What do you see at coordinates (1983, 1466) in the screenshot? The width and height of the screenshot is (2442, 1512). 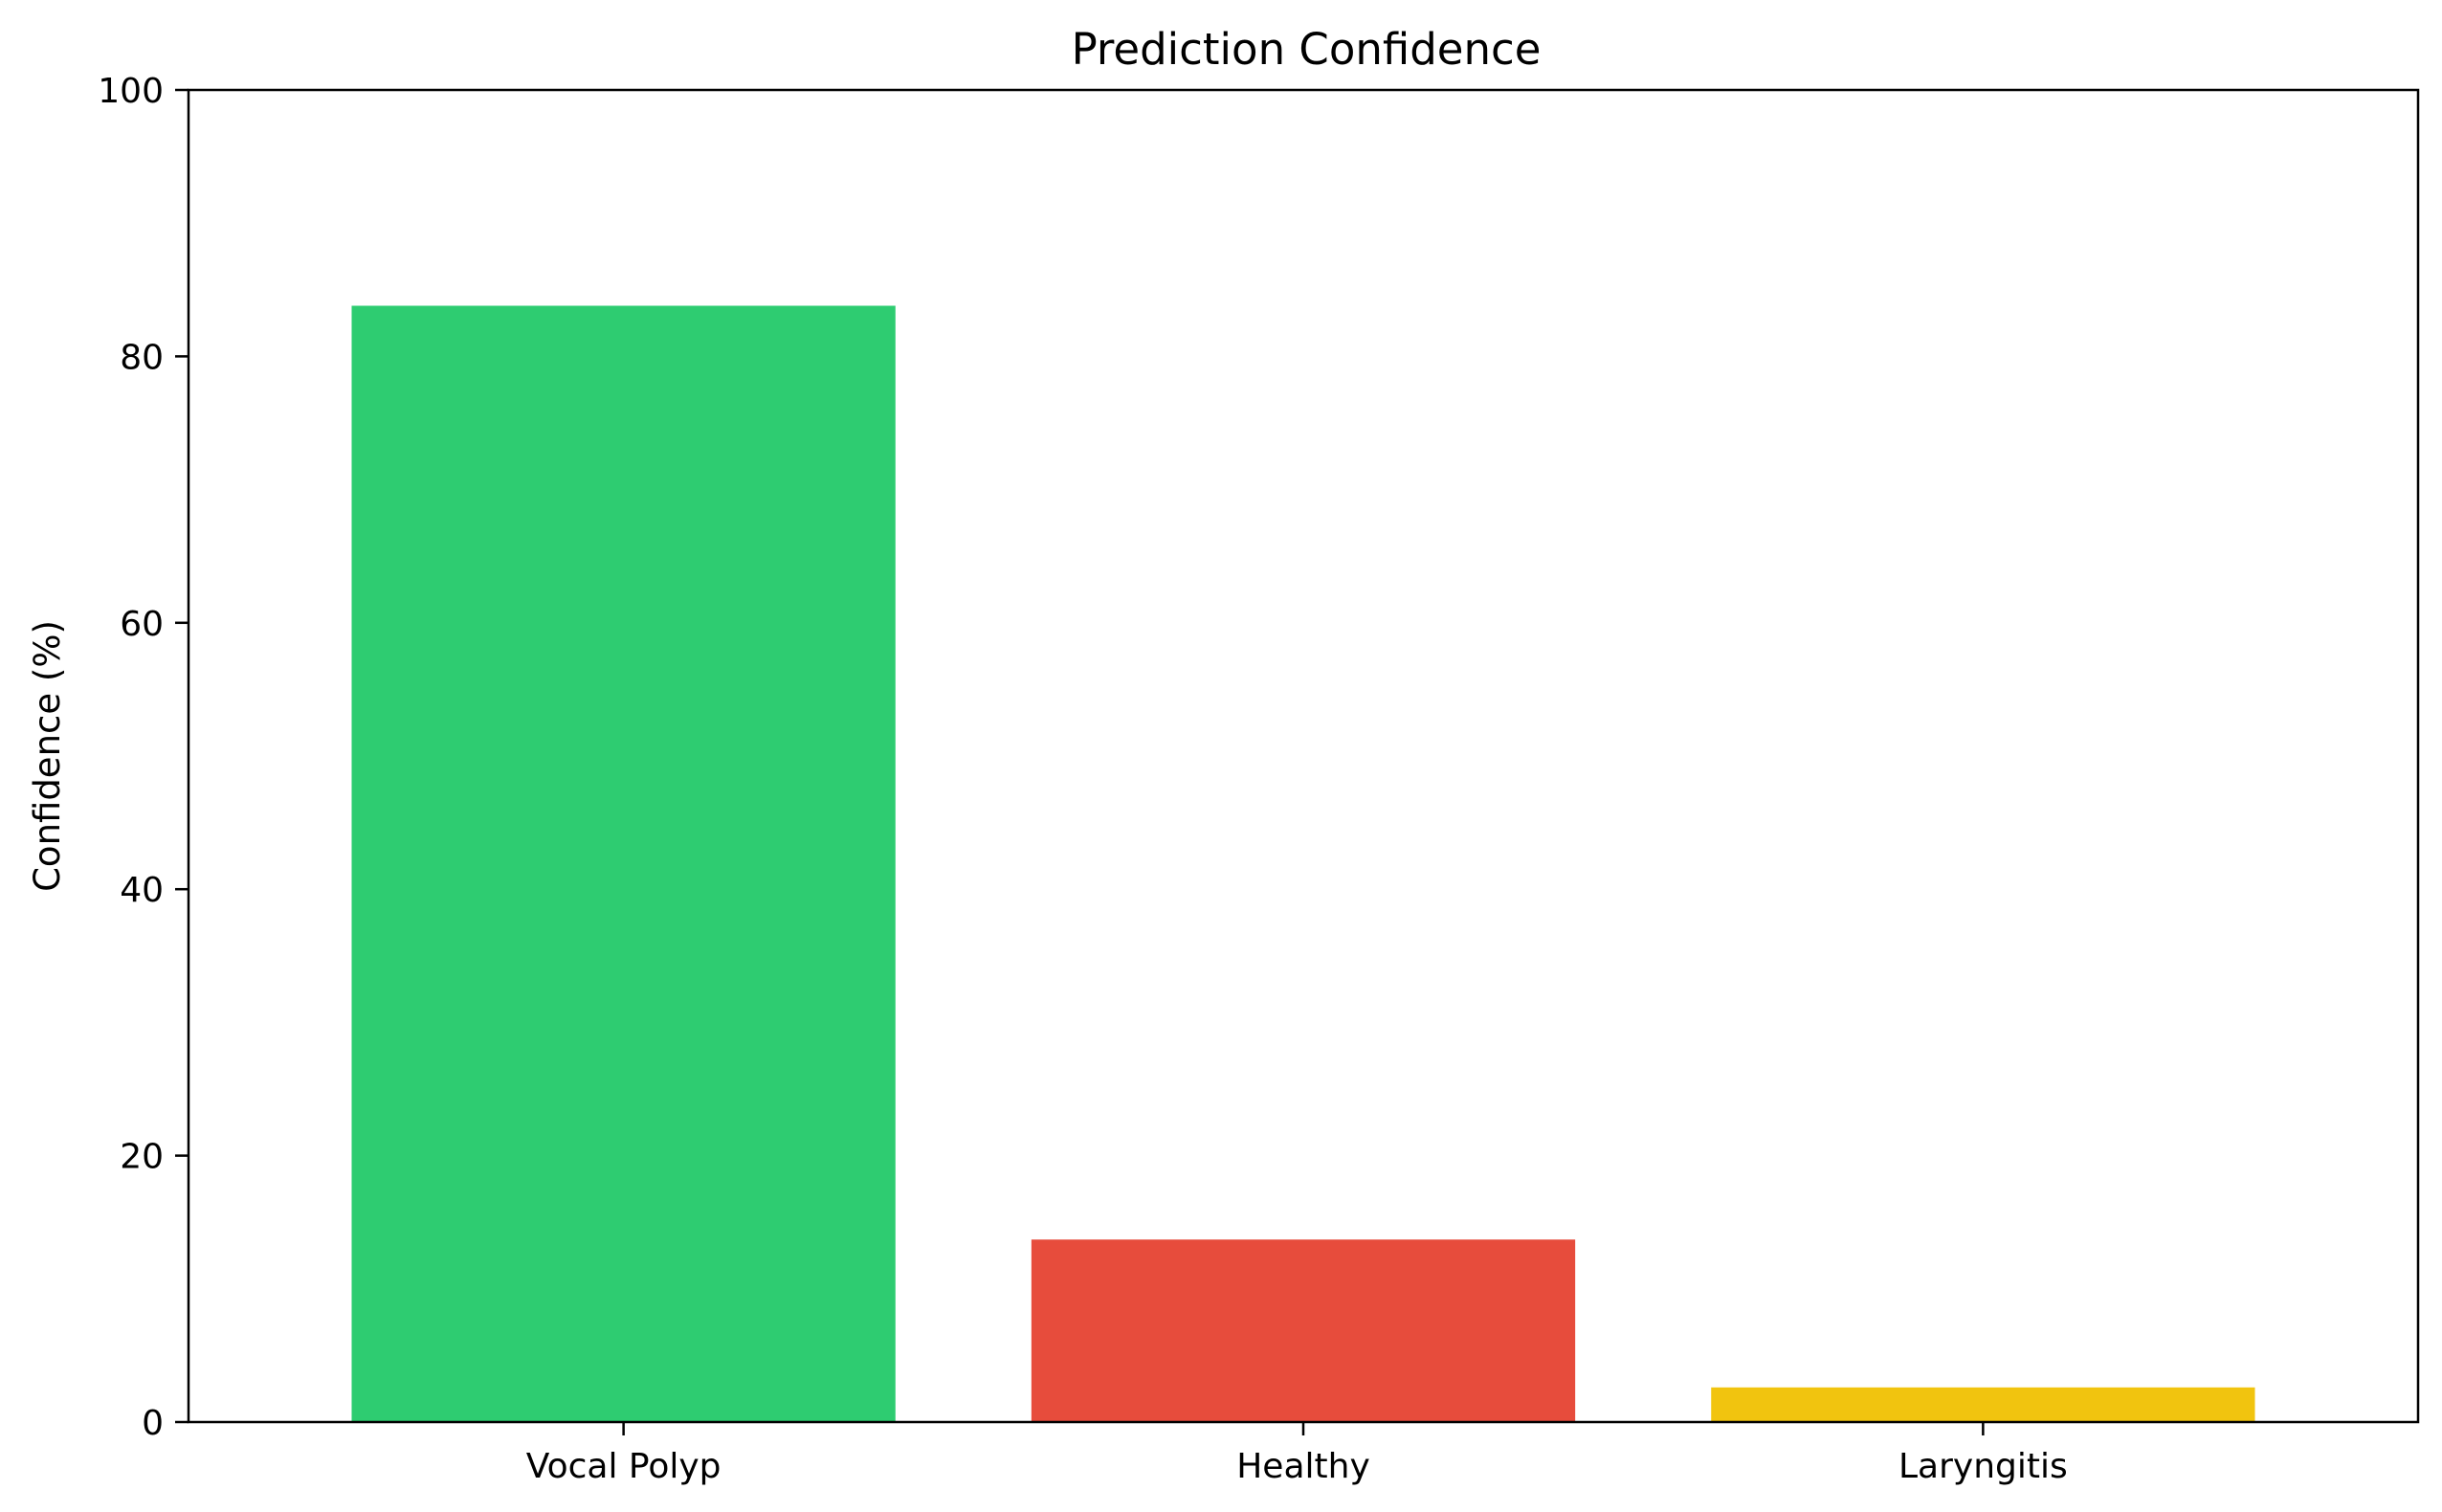 I see `x-tick-label: Laryngitis` at bounding box center [1983, 1466].